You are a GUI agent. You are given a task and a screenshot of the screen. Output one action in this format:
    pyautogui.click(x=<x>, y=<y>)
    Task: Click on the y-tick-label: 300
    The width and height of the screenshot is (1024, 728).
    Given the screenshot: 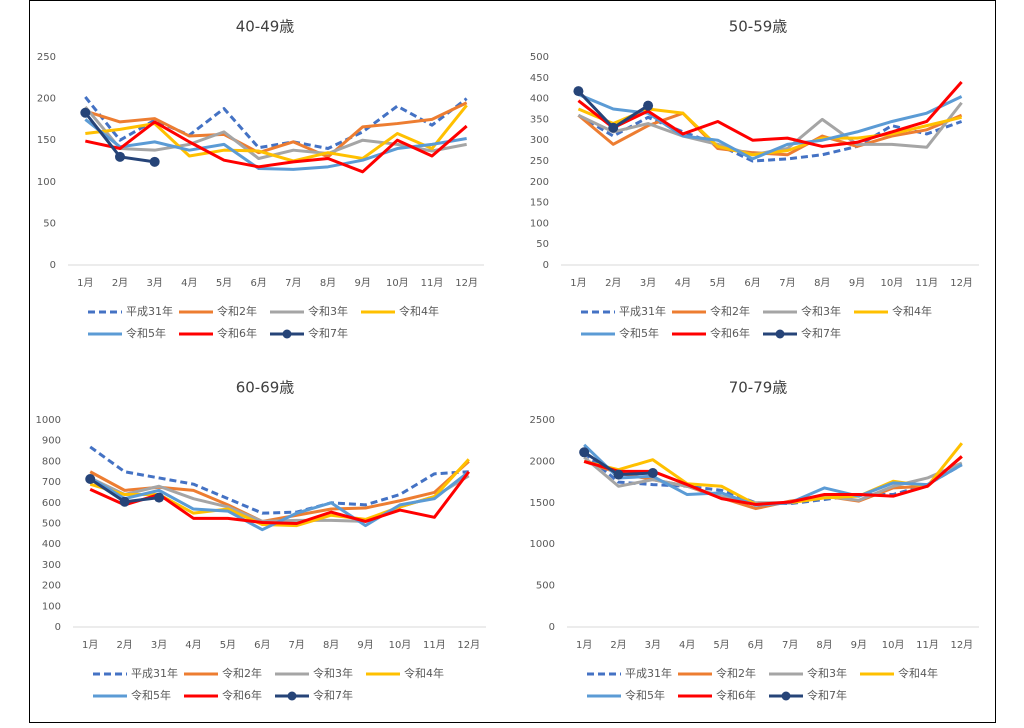 What is the action you would take?
    pyautogui.click(x=539, y=140)
    